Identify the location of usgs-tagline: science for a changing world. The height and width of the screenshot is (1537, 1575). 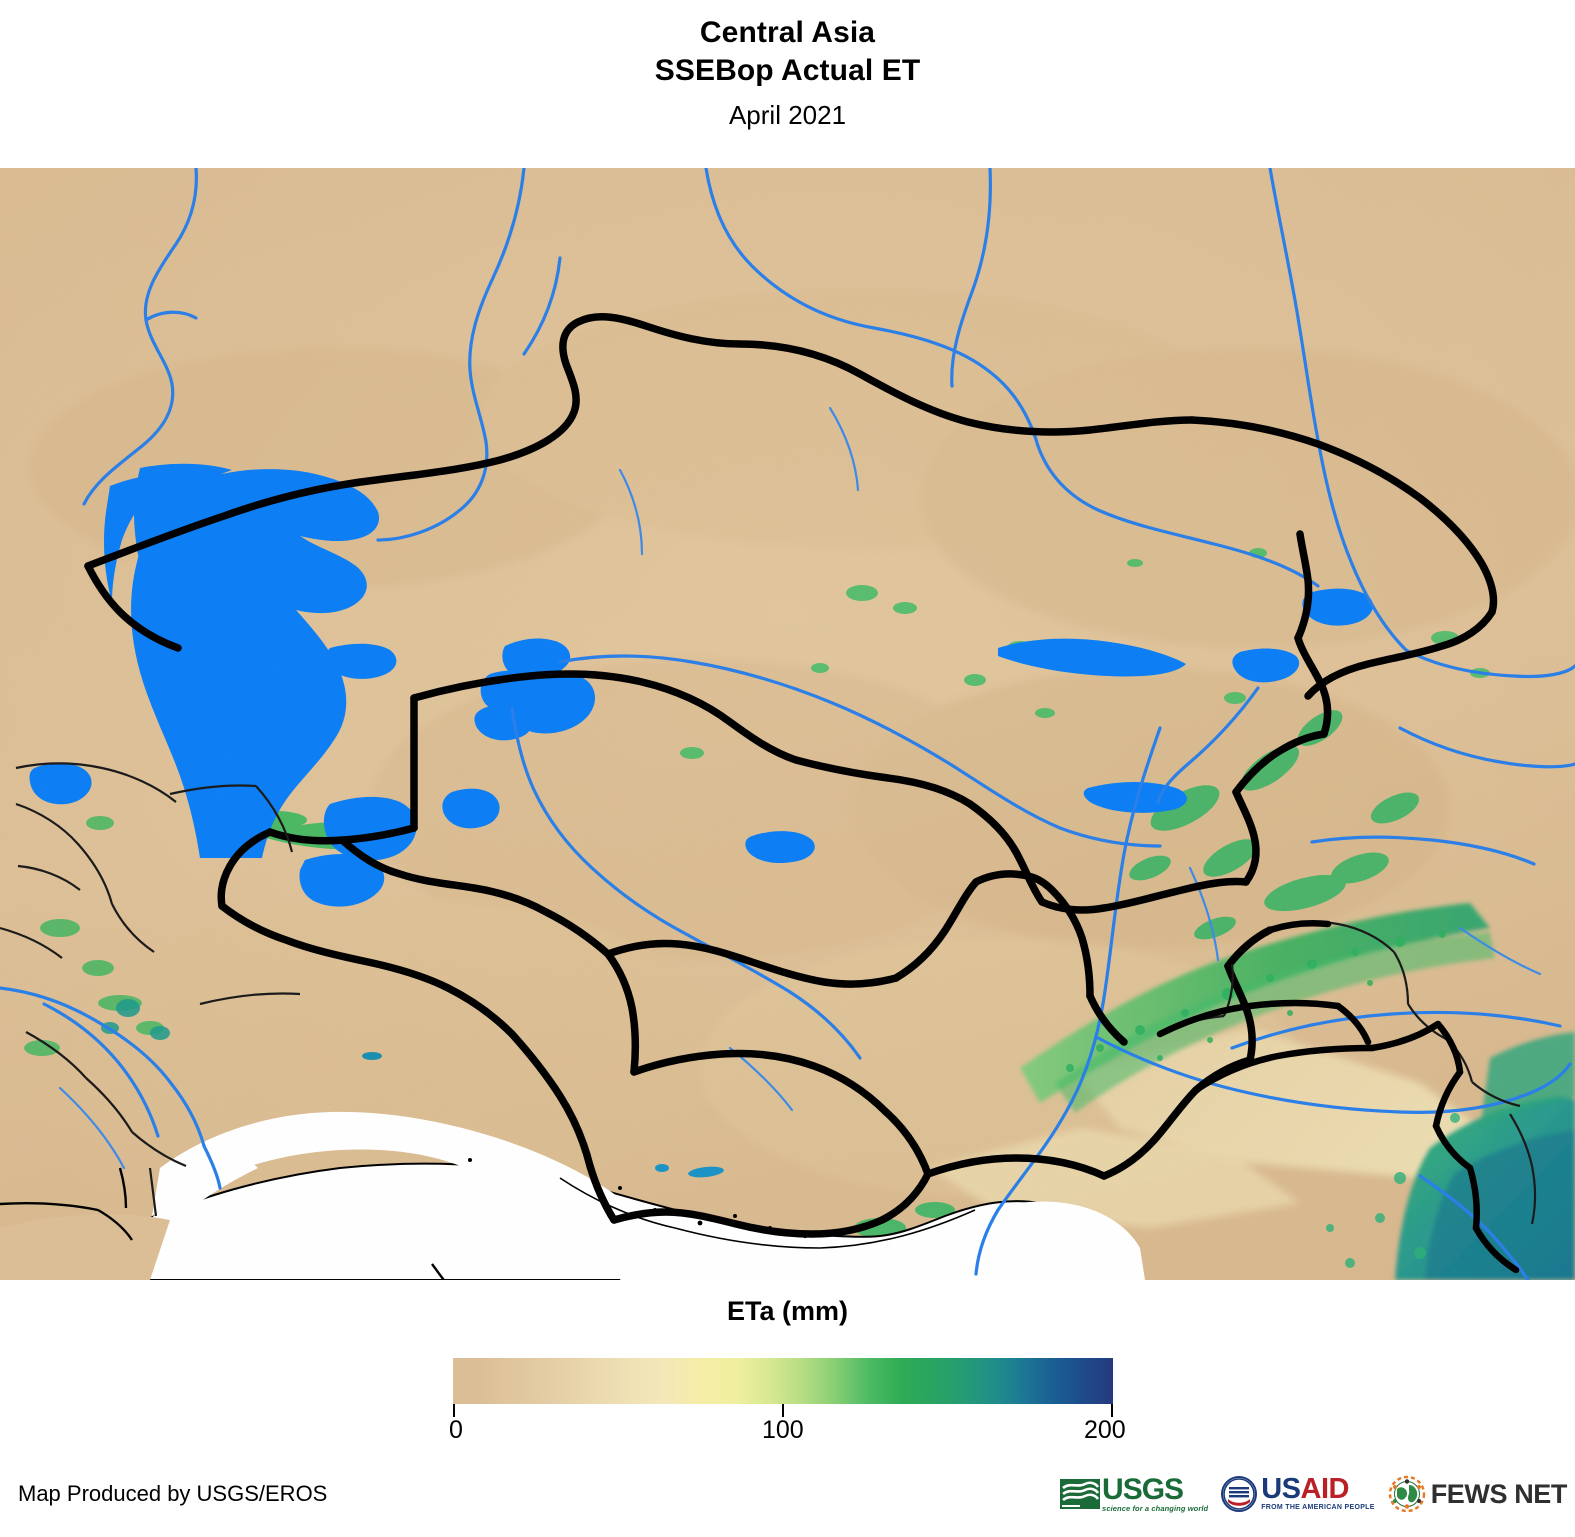
(1155, 1508).